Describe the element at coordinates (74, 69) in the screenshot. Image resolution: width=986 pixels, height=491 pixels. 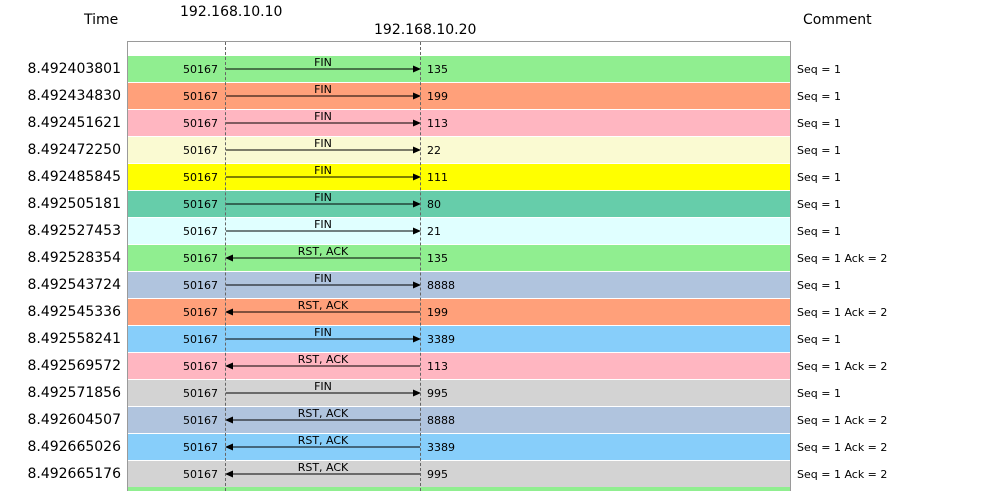
I see `row-time: 8.492403801` at that location.